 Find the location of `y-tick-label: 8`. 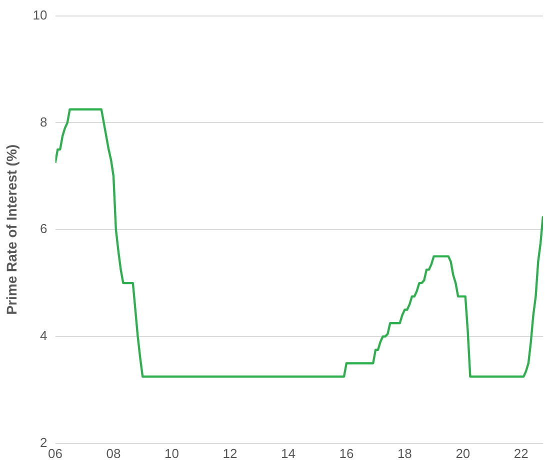

y-tick-label: 8 is located at coordinates (44, 122).